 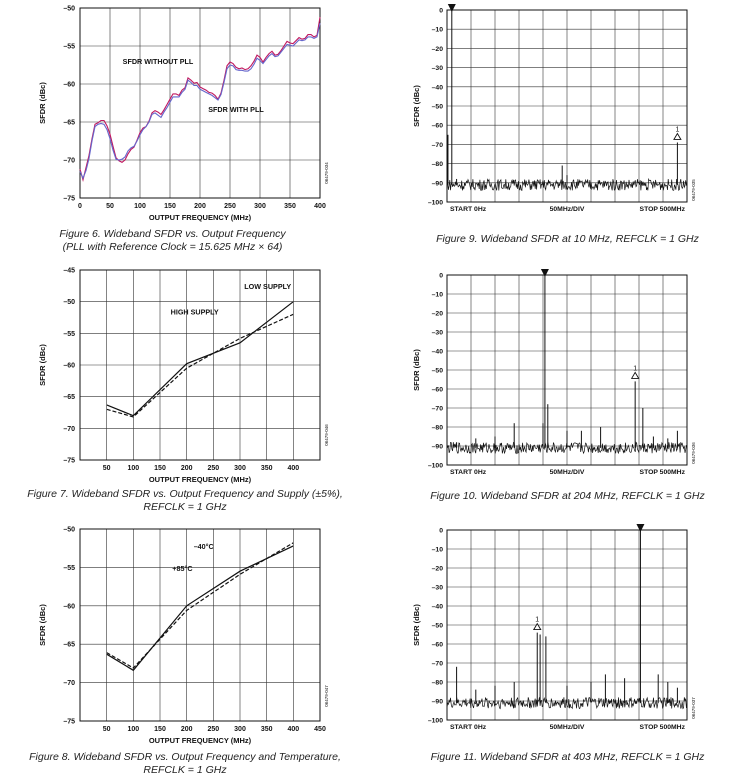 What do you see at coordinates (320, 729) in the screenshot?
I see `x-tick-label: 450` at bounding box center [320, 729].